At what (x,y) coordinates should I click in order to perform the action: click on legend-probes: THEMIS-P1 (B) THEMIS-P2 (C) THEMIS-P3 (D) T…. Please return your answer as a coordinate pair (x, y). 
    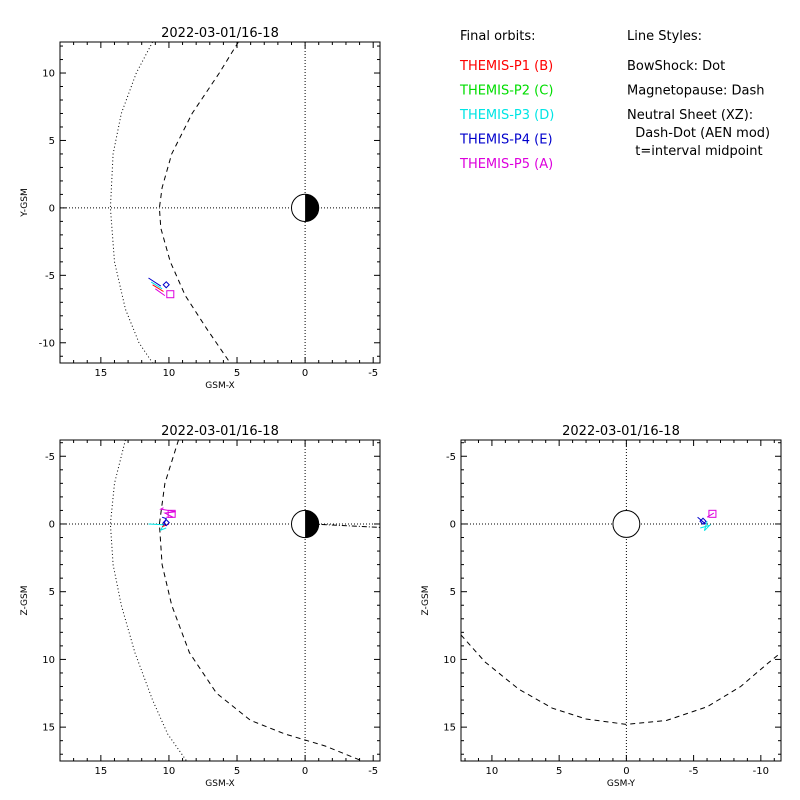
    Looking at the image, I should click on (506, 115).